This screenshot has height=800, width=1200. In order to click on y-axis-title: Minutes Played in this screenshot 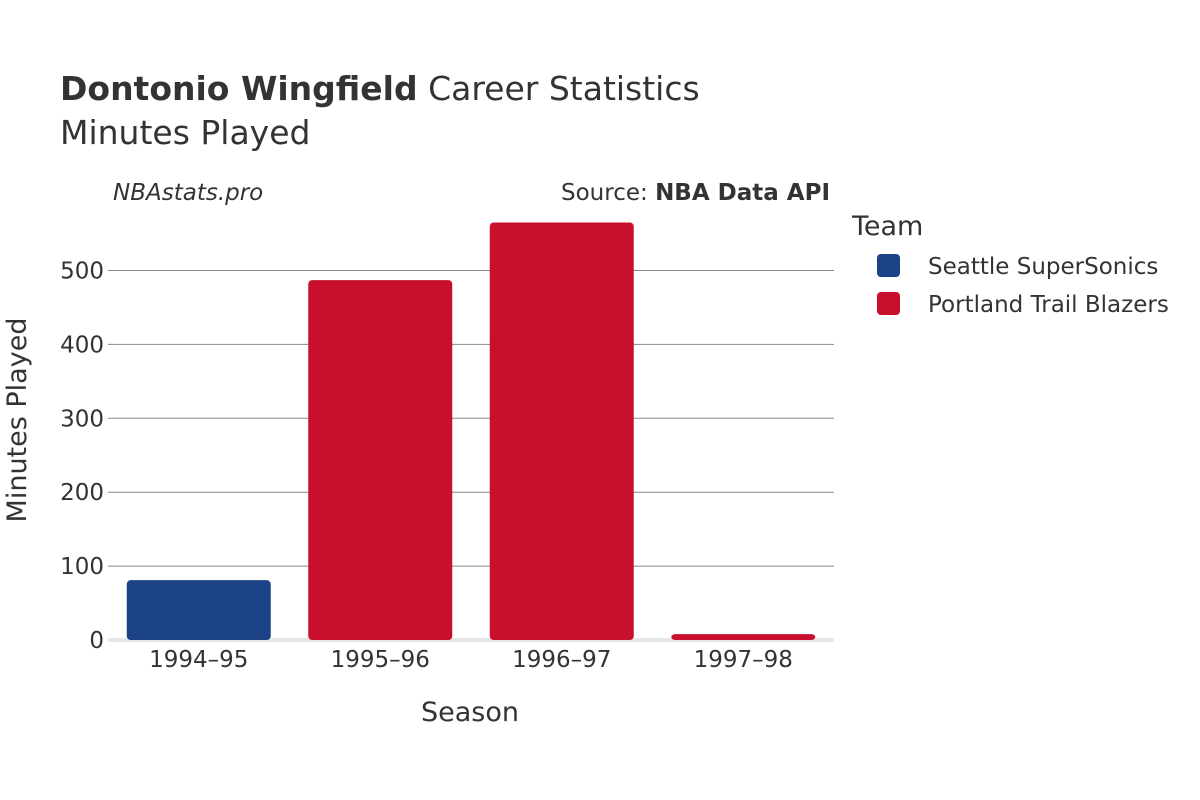, I will do `click(17, 420)`.